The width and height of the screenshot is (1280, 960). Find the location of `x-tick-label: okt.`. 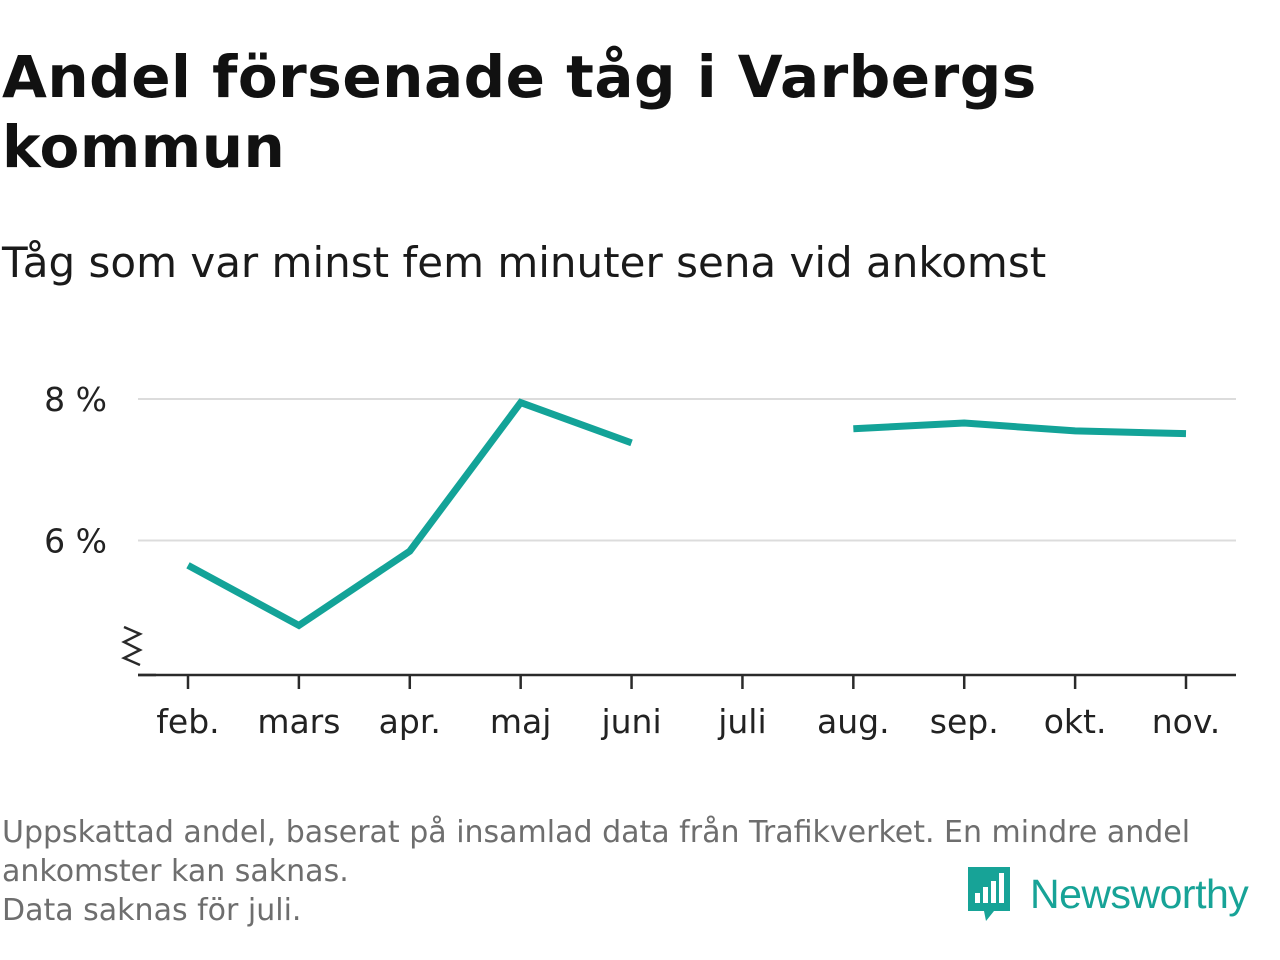

x-tick-label: okt. is located at coordinates (1075, 721).